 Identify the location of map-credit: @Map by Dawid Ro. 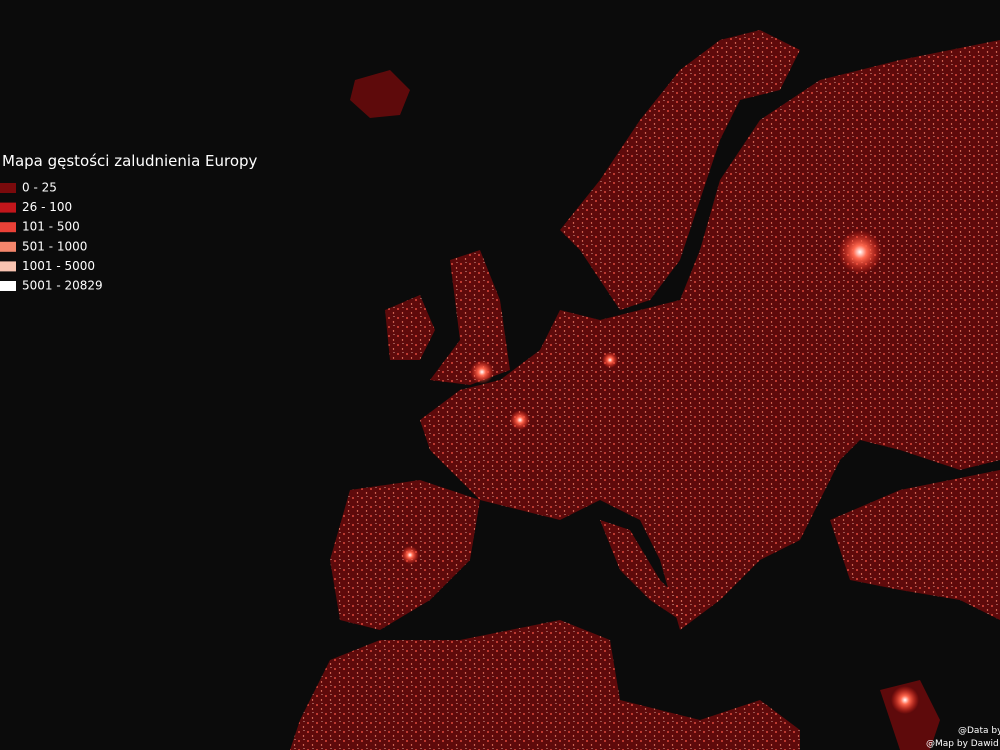
(963, 744).